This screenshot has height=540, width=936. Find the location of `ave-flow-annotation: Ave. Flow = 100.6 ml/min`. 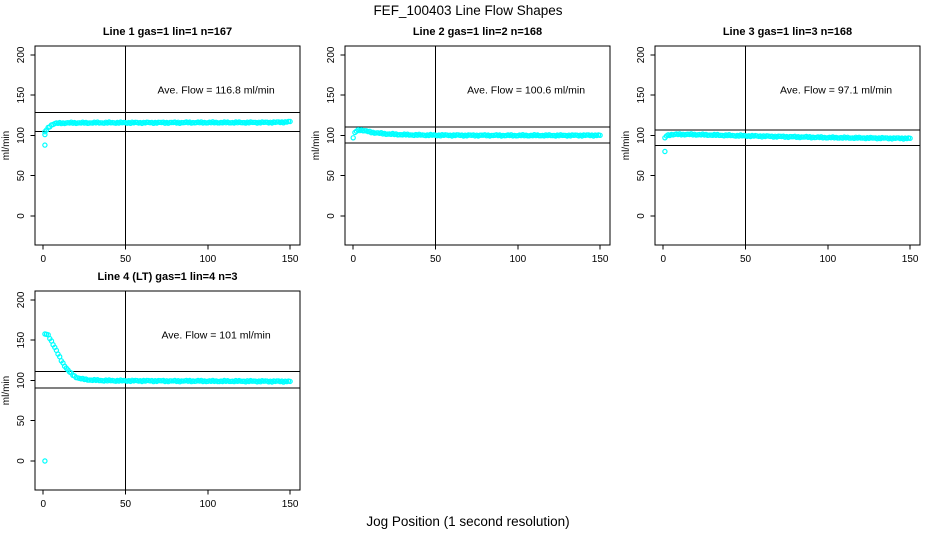

ave-flow-annotation: Ave. Flow = 100.6 ml/min is located at coordinates (526, 91).